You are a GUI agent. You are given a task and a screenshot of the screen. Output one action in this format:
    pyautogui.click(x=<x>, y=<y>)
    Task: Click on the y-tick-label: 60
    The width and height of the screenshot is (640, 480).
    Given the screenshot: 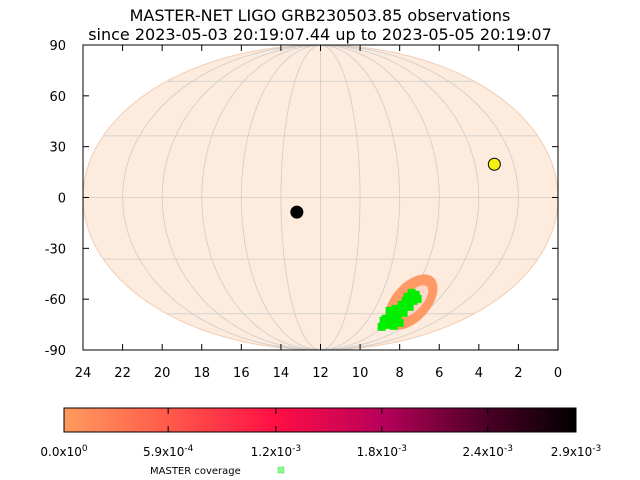 What is the action you would take?
    pyautogui.click(x=57, y=97)
    